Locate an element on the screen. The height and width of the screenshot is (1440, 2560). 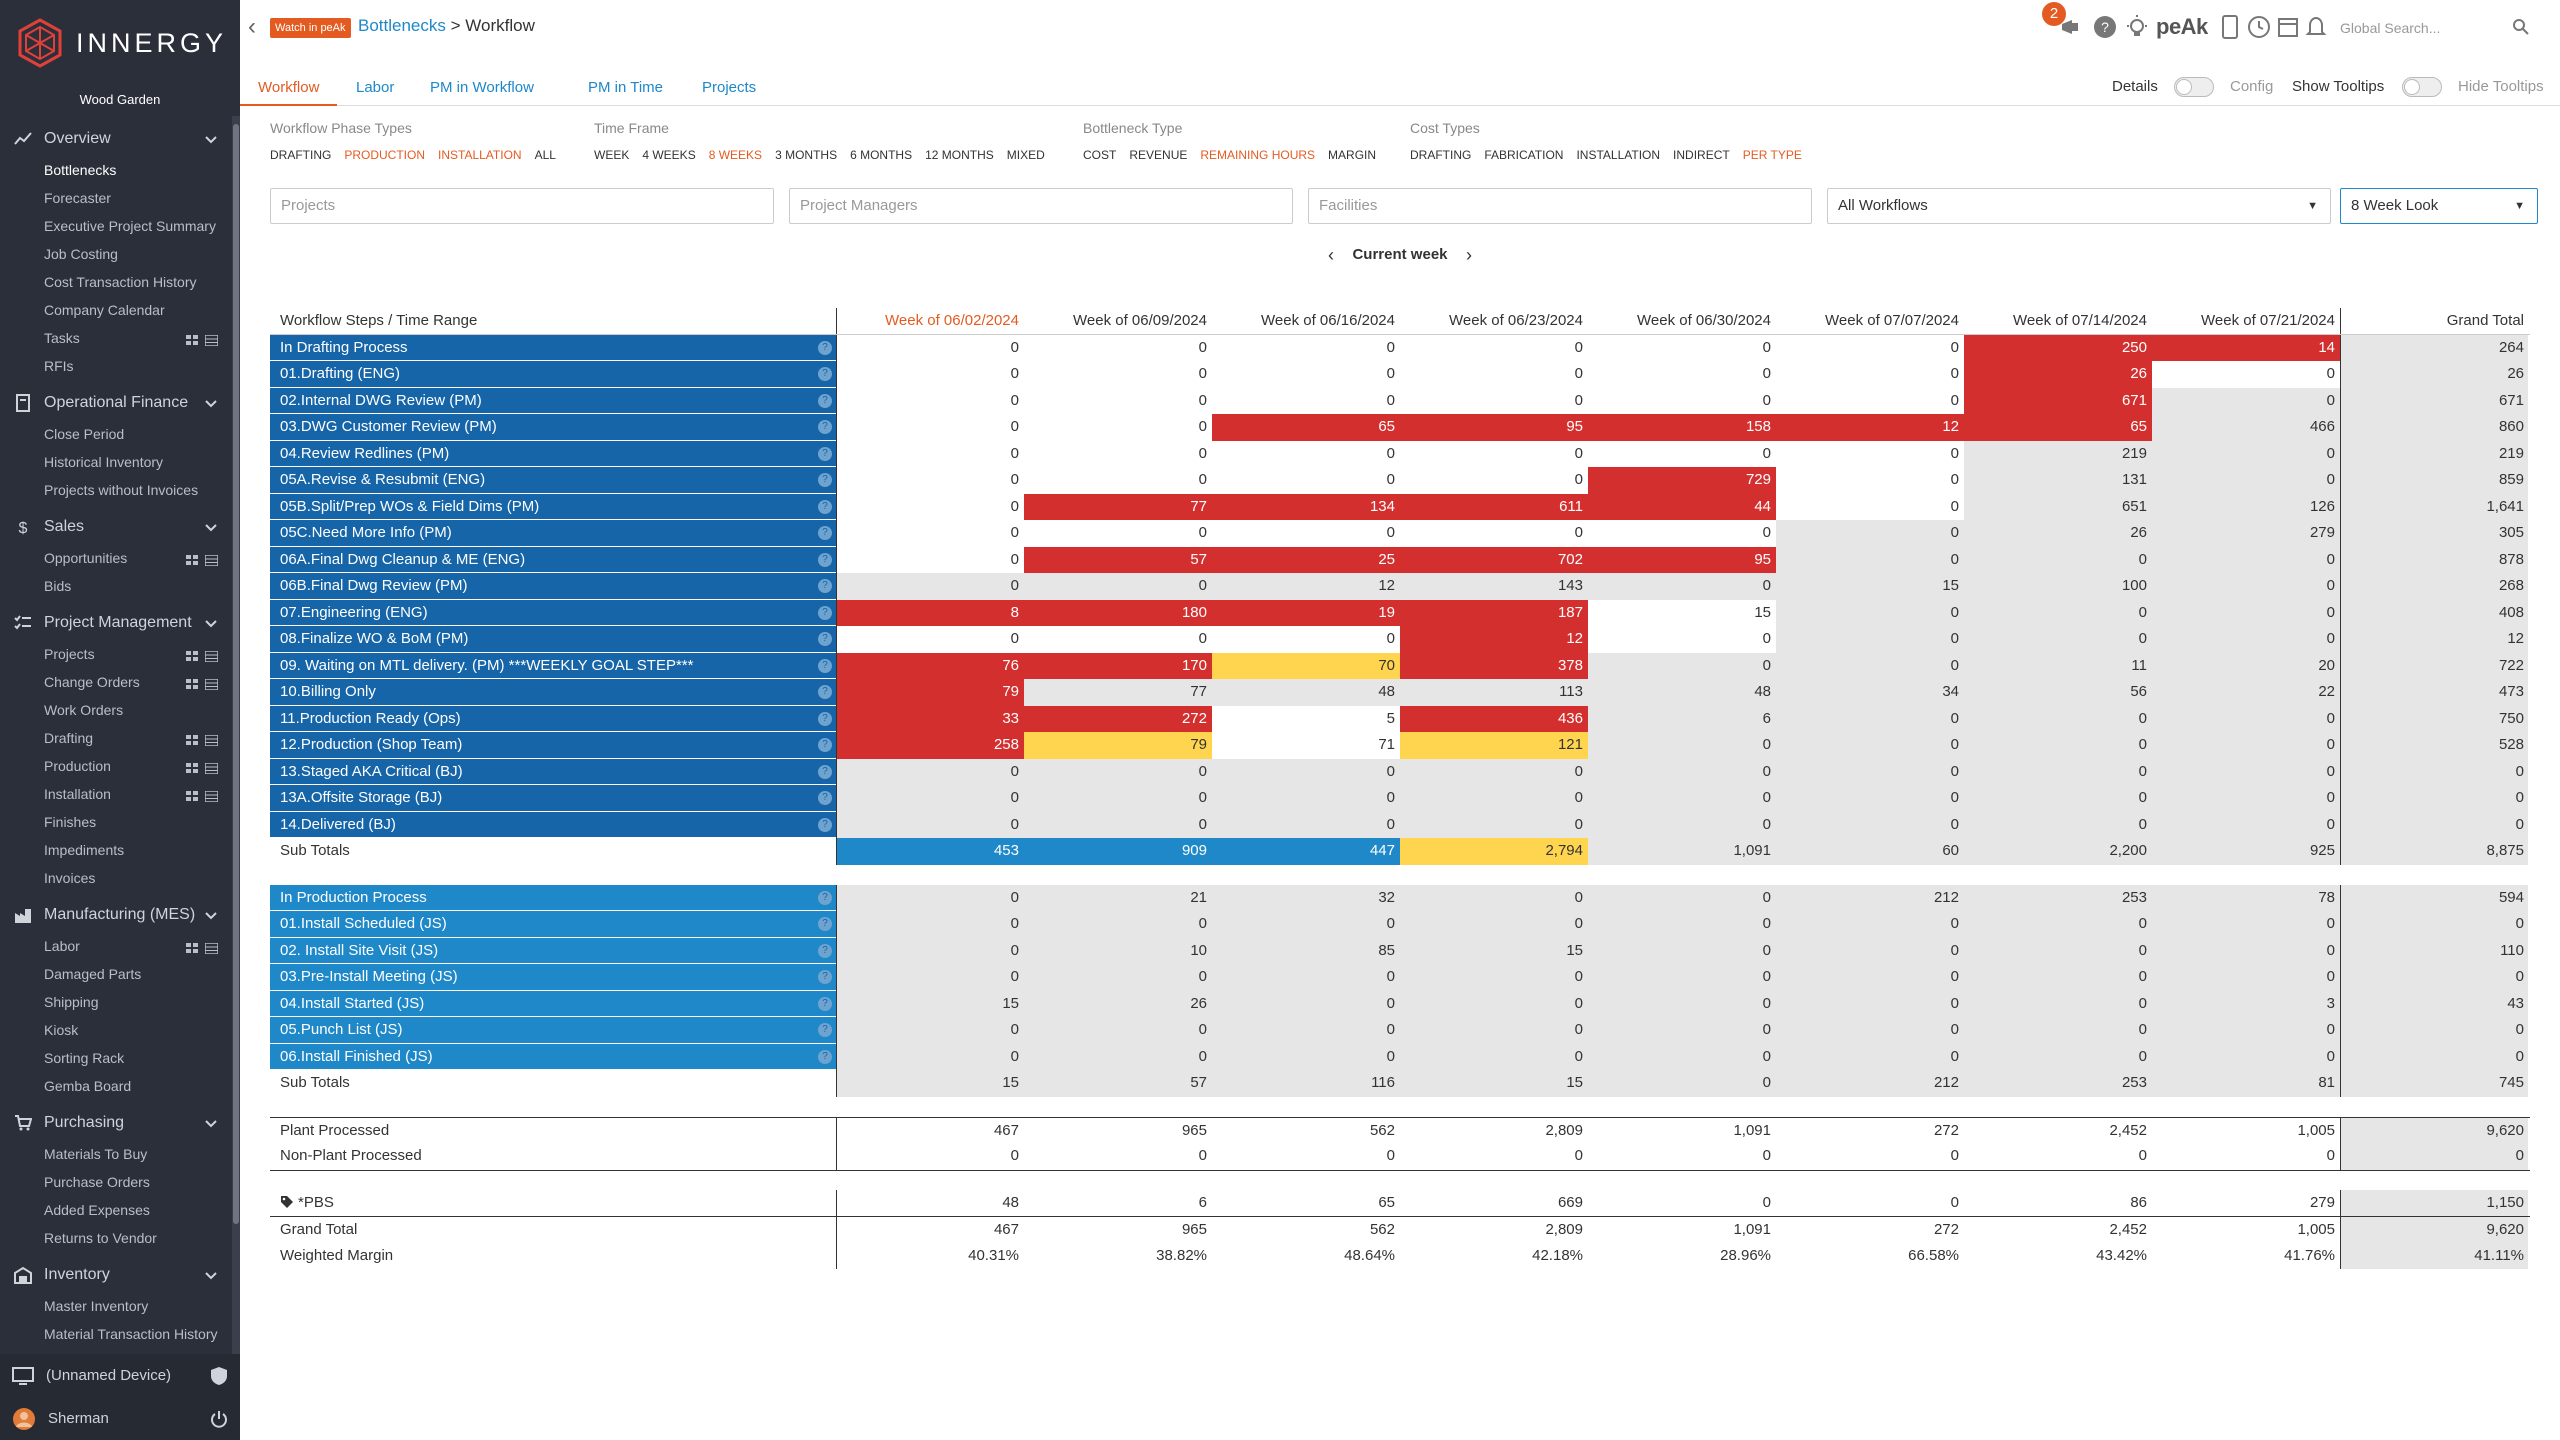
sidebar-item-historical-inventory: Historical Inventory is located at coordinates (116, 462).